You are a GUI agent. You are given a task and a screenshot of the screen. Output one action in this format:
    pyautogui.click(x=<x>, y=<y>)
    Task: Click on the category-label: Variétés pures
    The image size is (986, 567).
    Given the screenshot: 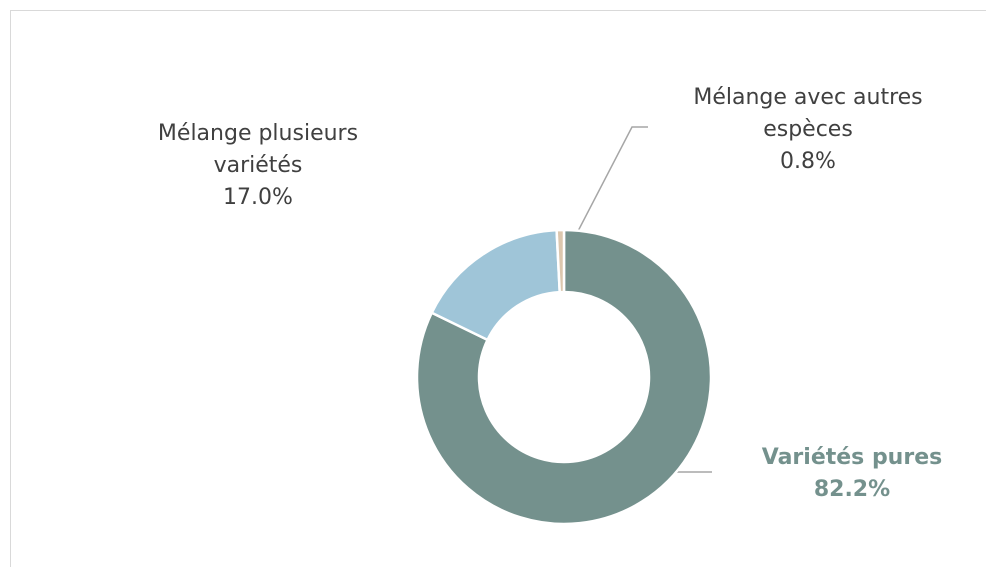 What is the action you would take?
    pyautogui.click(x=852, y=457)
    